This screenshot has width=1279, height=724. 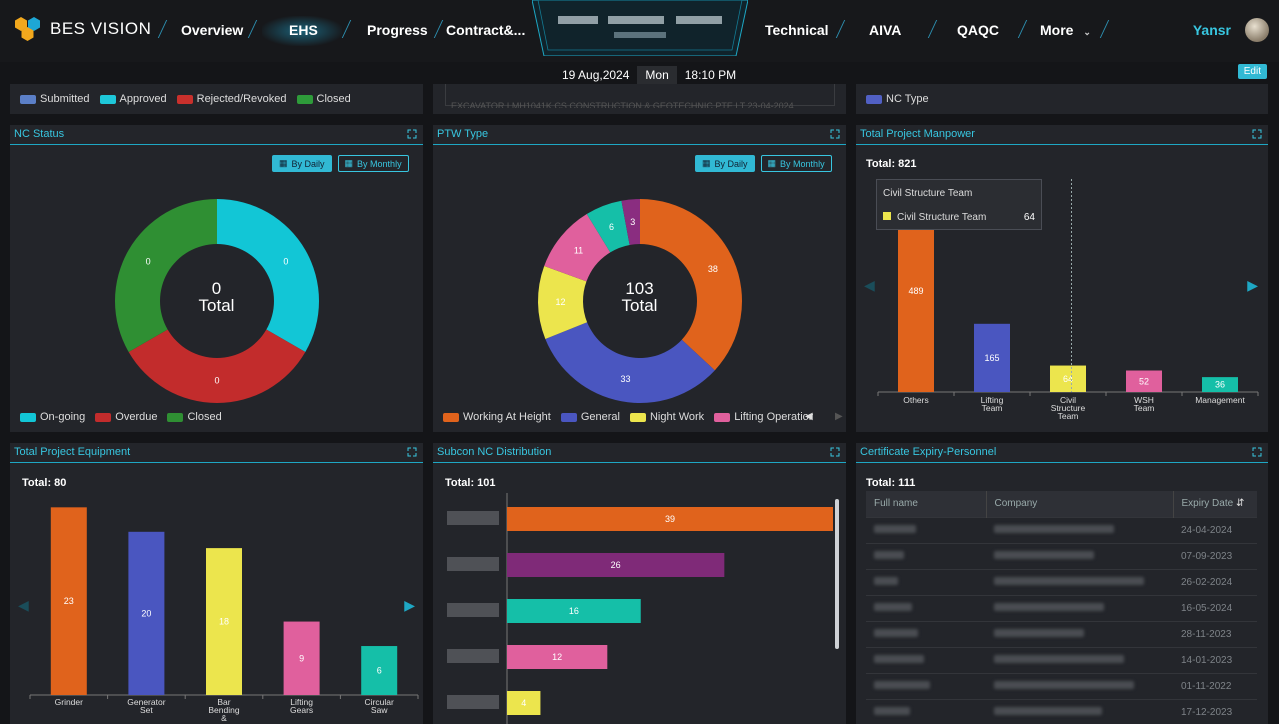 I want to click on table-row: 07-09-2023, so click(x=1061, y=555).